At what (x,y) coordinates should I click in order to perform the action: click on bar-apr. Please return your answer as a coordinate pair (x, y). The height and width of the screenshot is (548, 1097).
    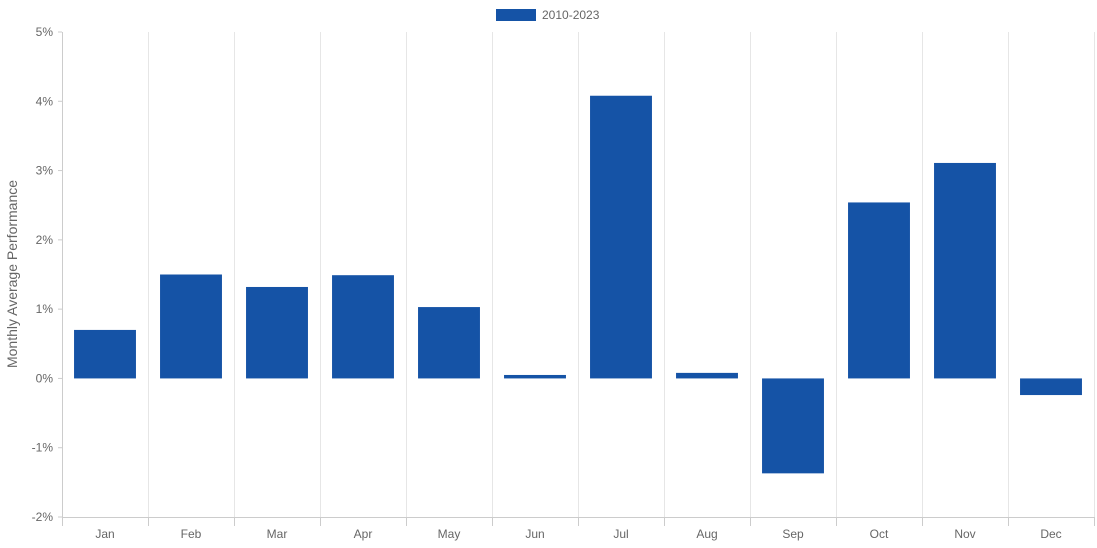
    Looking at the image, I should click on (363, 327).